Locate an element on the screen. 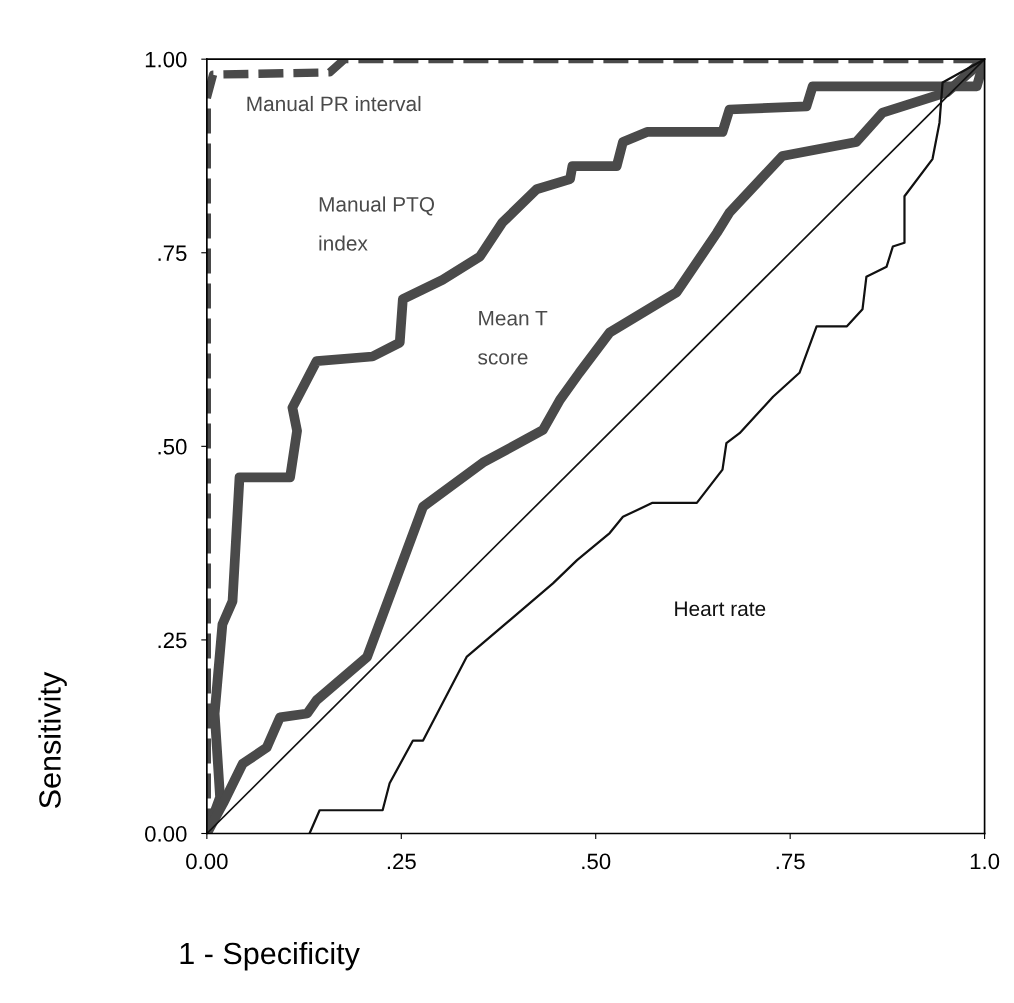 The width and height of the screenshot is (1014, 1003). y-axis-title: Sensitivity is located at coordinates (52, 739).